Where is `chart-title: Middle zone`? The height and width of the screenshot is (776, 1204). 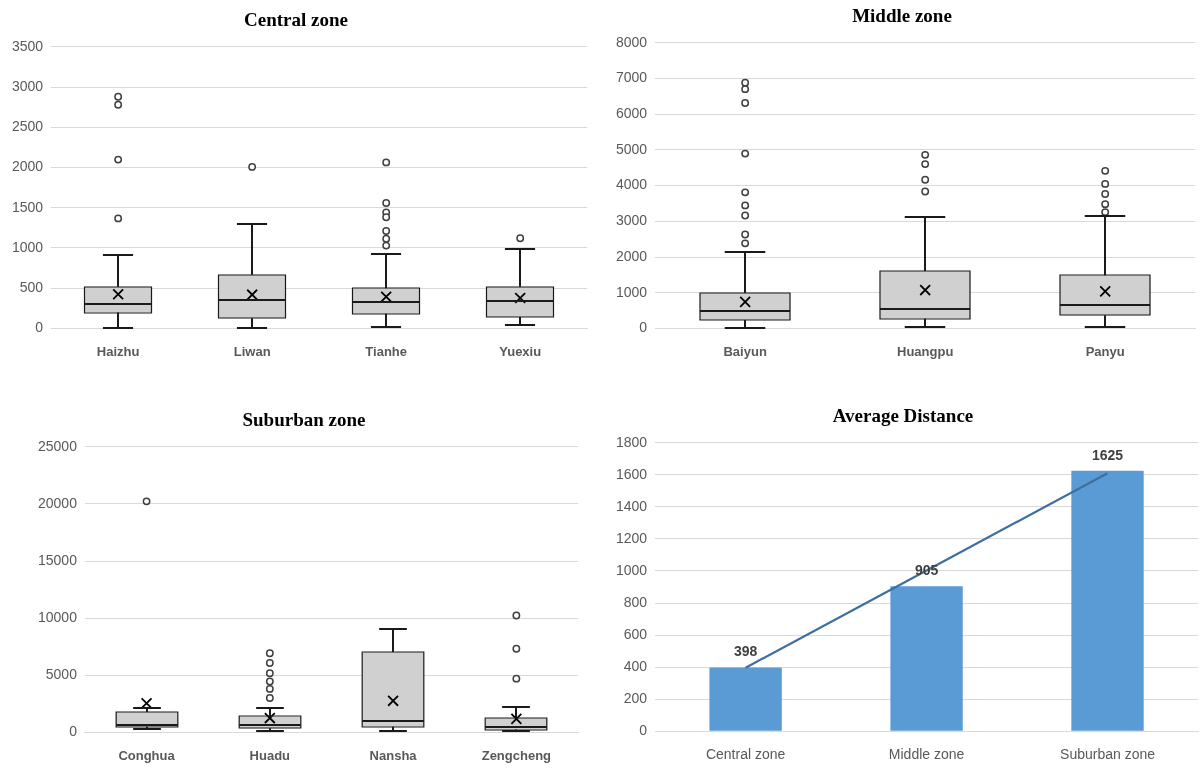 chart-title: Middle zone is located at coordinates (902, 16).